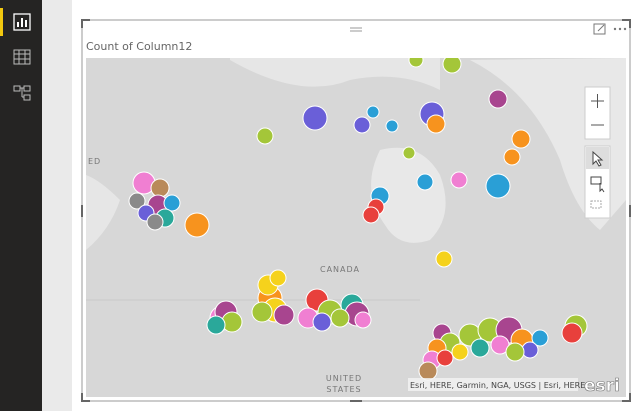 This screenshot has height=411, width=640. I want to click on map-label: CANADA, so click(340, 269).